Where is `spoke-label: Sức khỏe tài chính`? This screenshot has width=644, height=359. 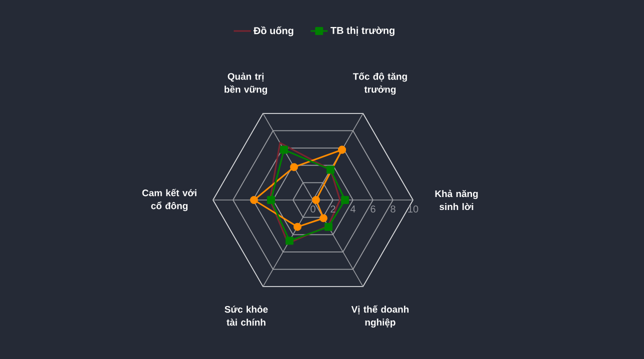 spoke-label: Sức khỏe tài chính is located at coordinates (246, 316).